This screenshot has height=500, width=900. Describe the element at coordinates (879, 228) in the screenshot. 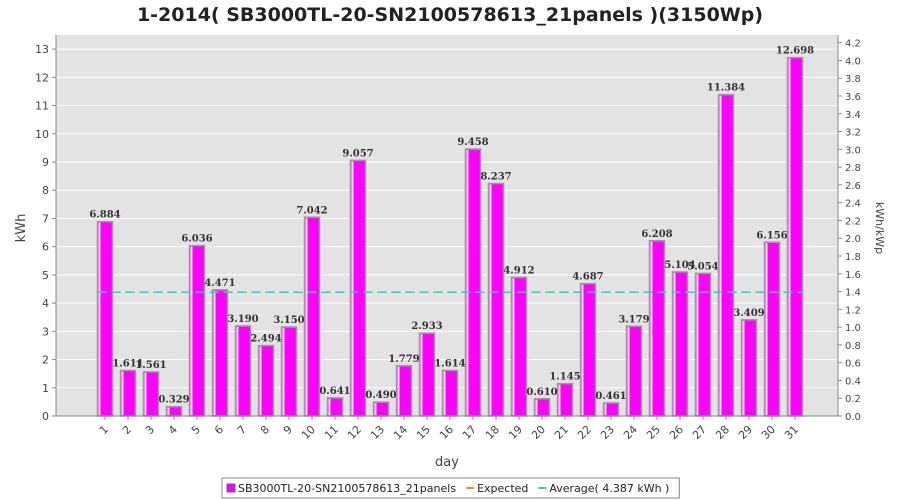

I see `y2-axis-label: kWh/kWp` at that location.